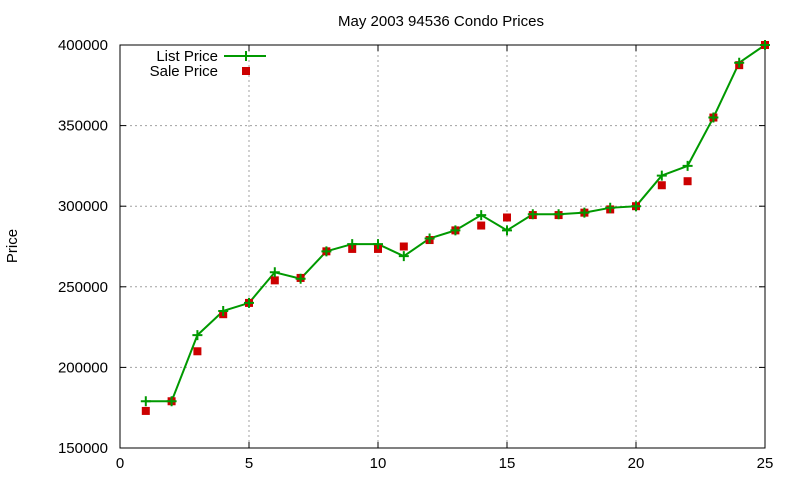 Image resolution: width=800 pixels, height=480 pixels. I want to click on chart-title: May 2003 94536 Condo Prices, so click(441, 21).